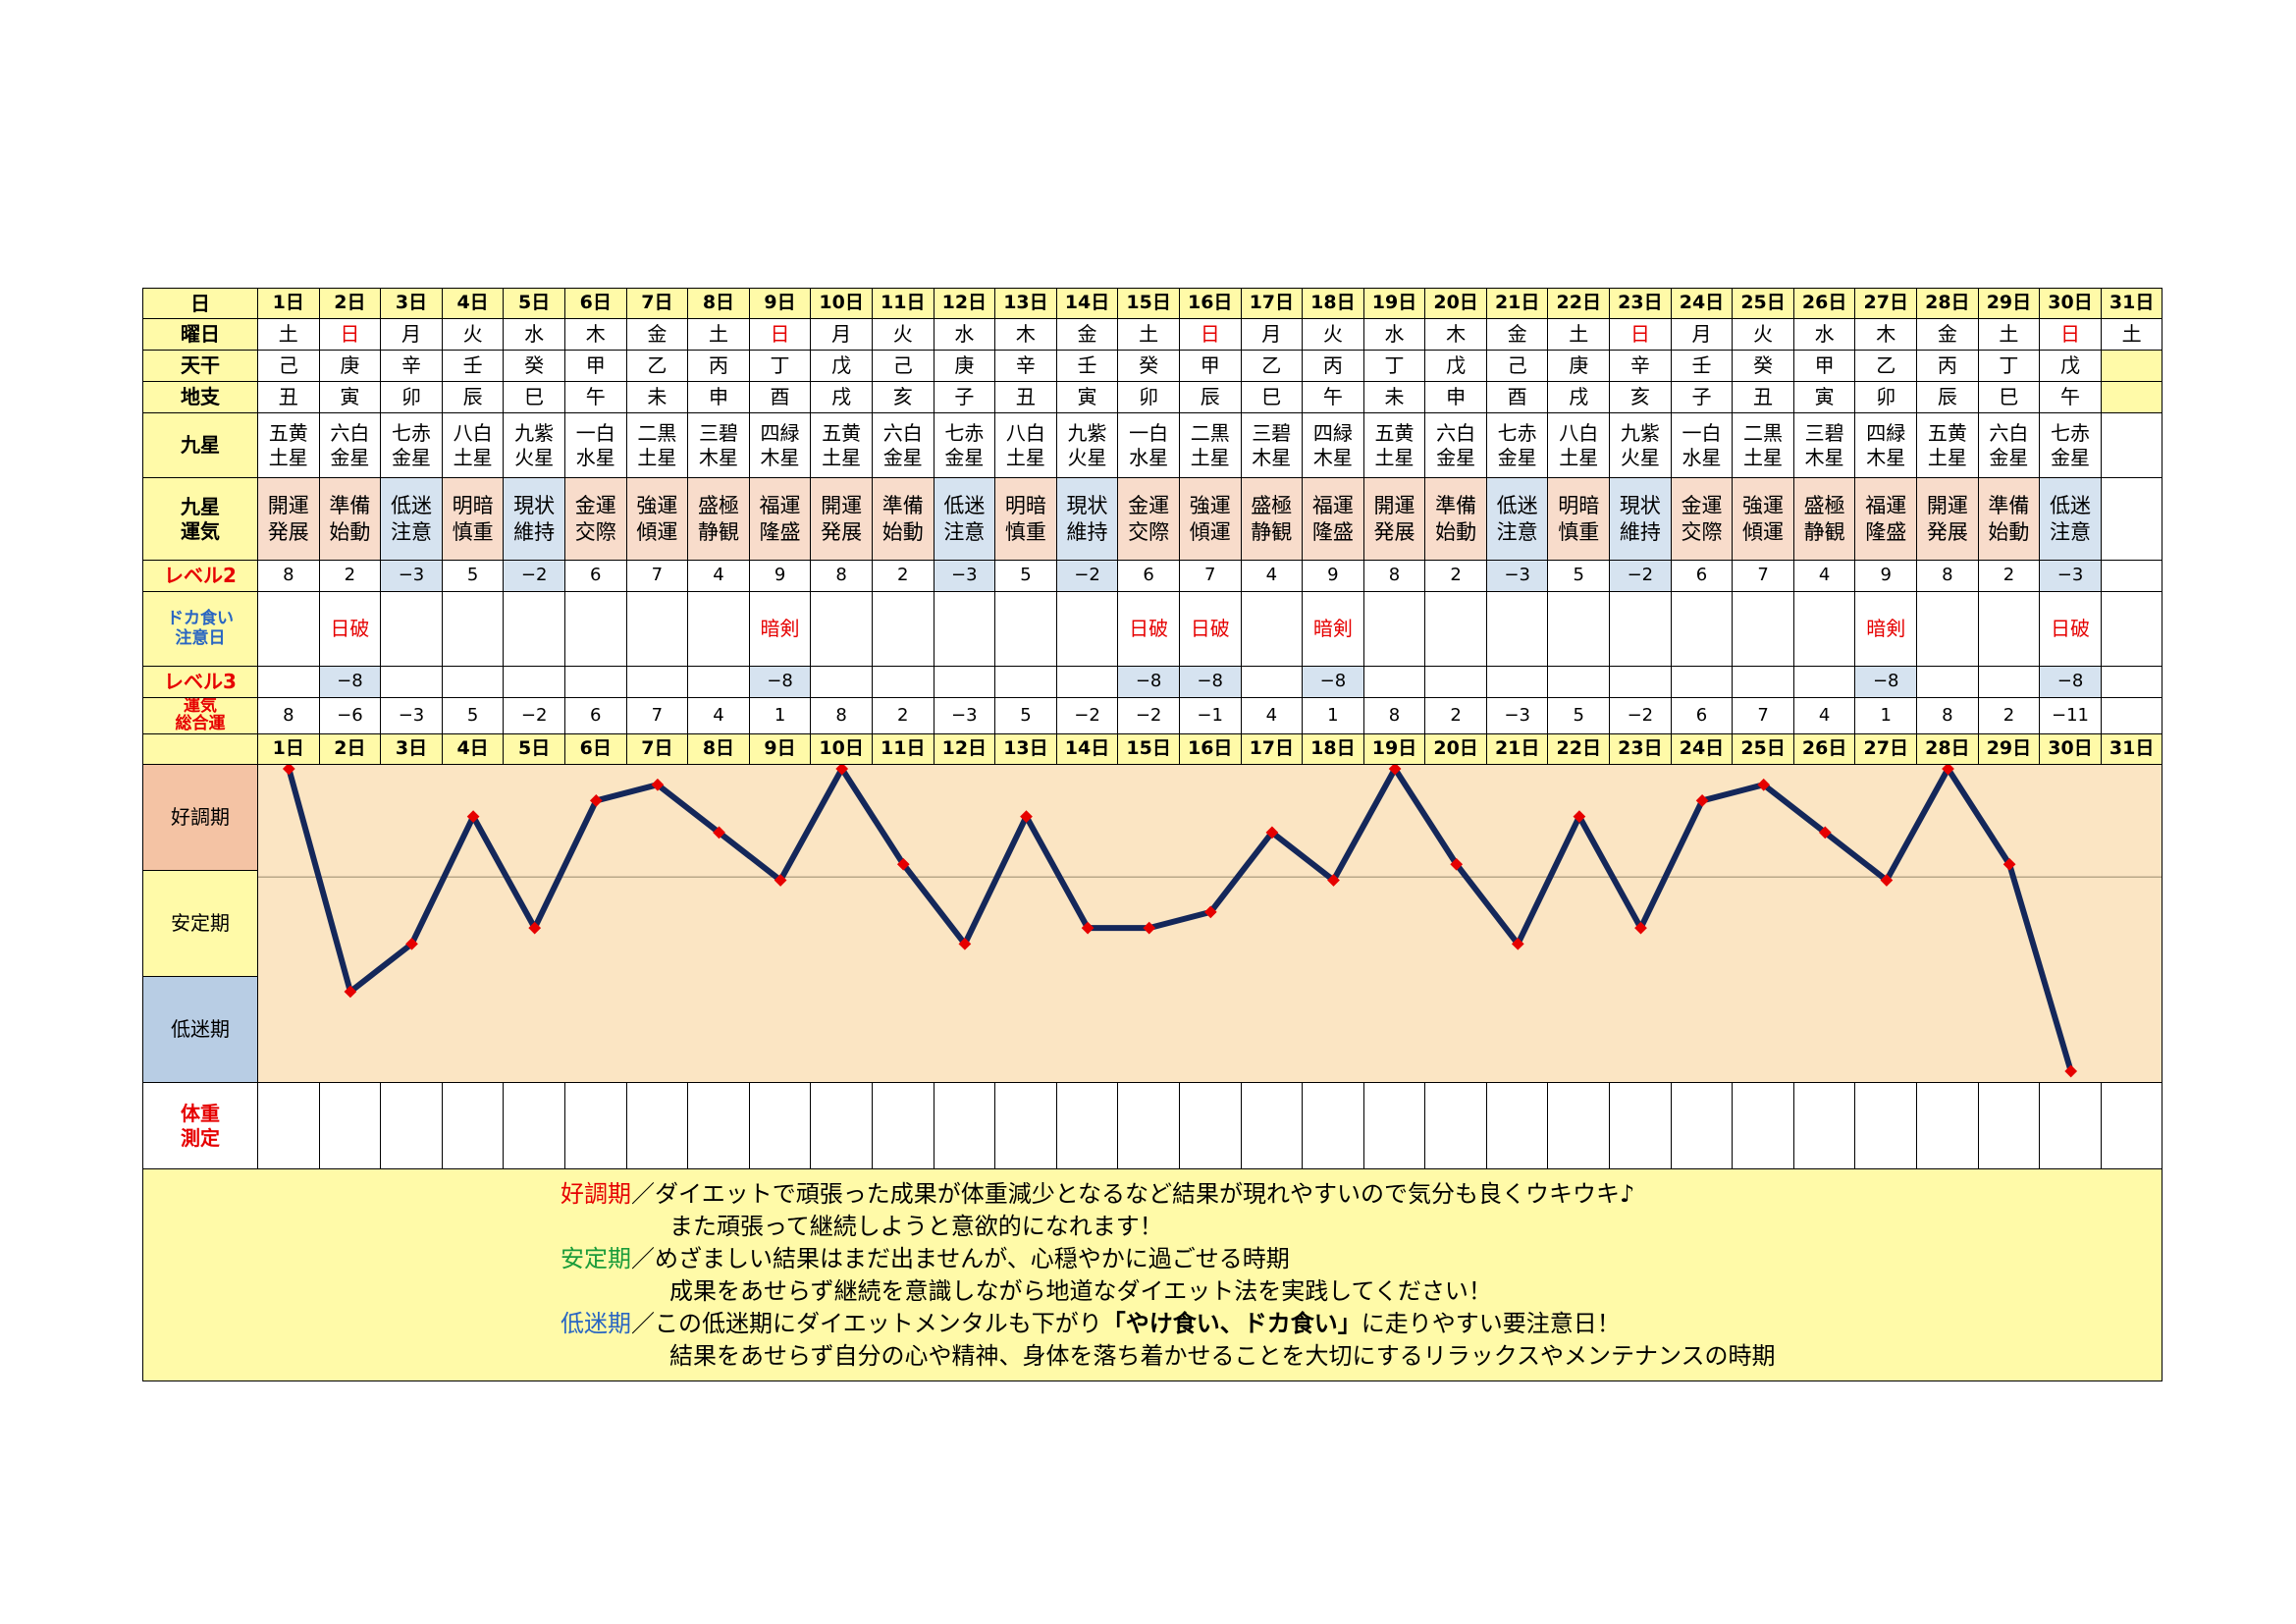  I want to click on level2-cell: 6, so click(595, 576).